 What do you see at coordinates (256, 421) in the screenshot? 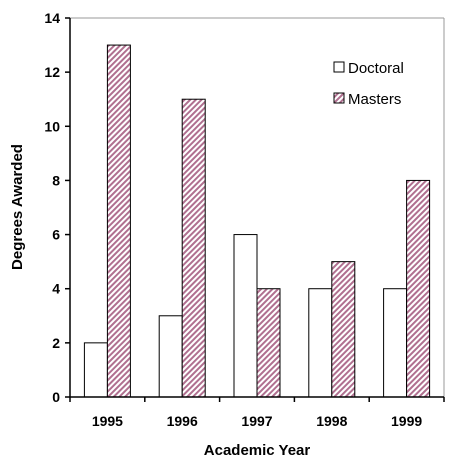
I see `x-tick-label-1997: 1997` at bounding box center [256, 421].